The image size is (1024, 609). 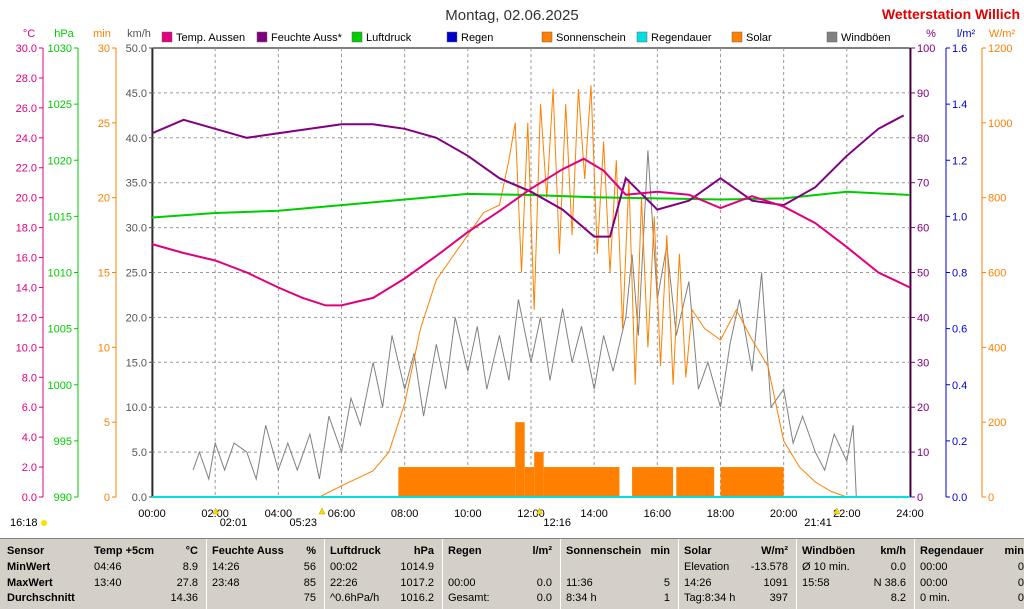 What do you see at coordinates (666, 598) in the screenshot?
I see `cell-value: 1` at bounding box center [666, 598].